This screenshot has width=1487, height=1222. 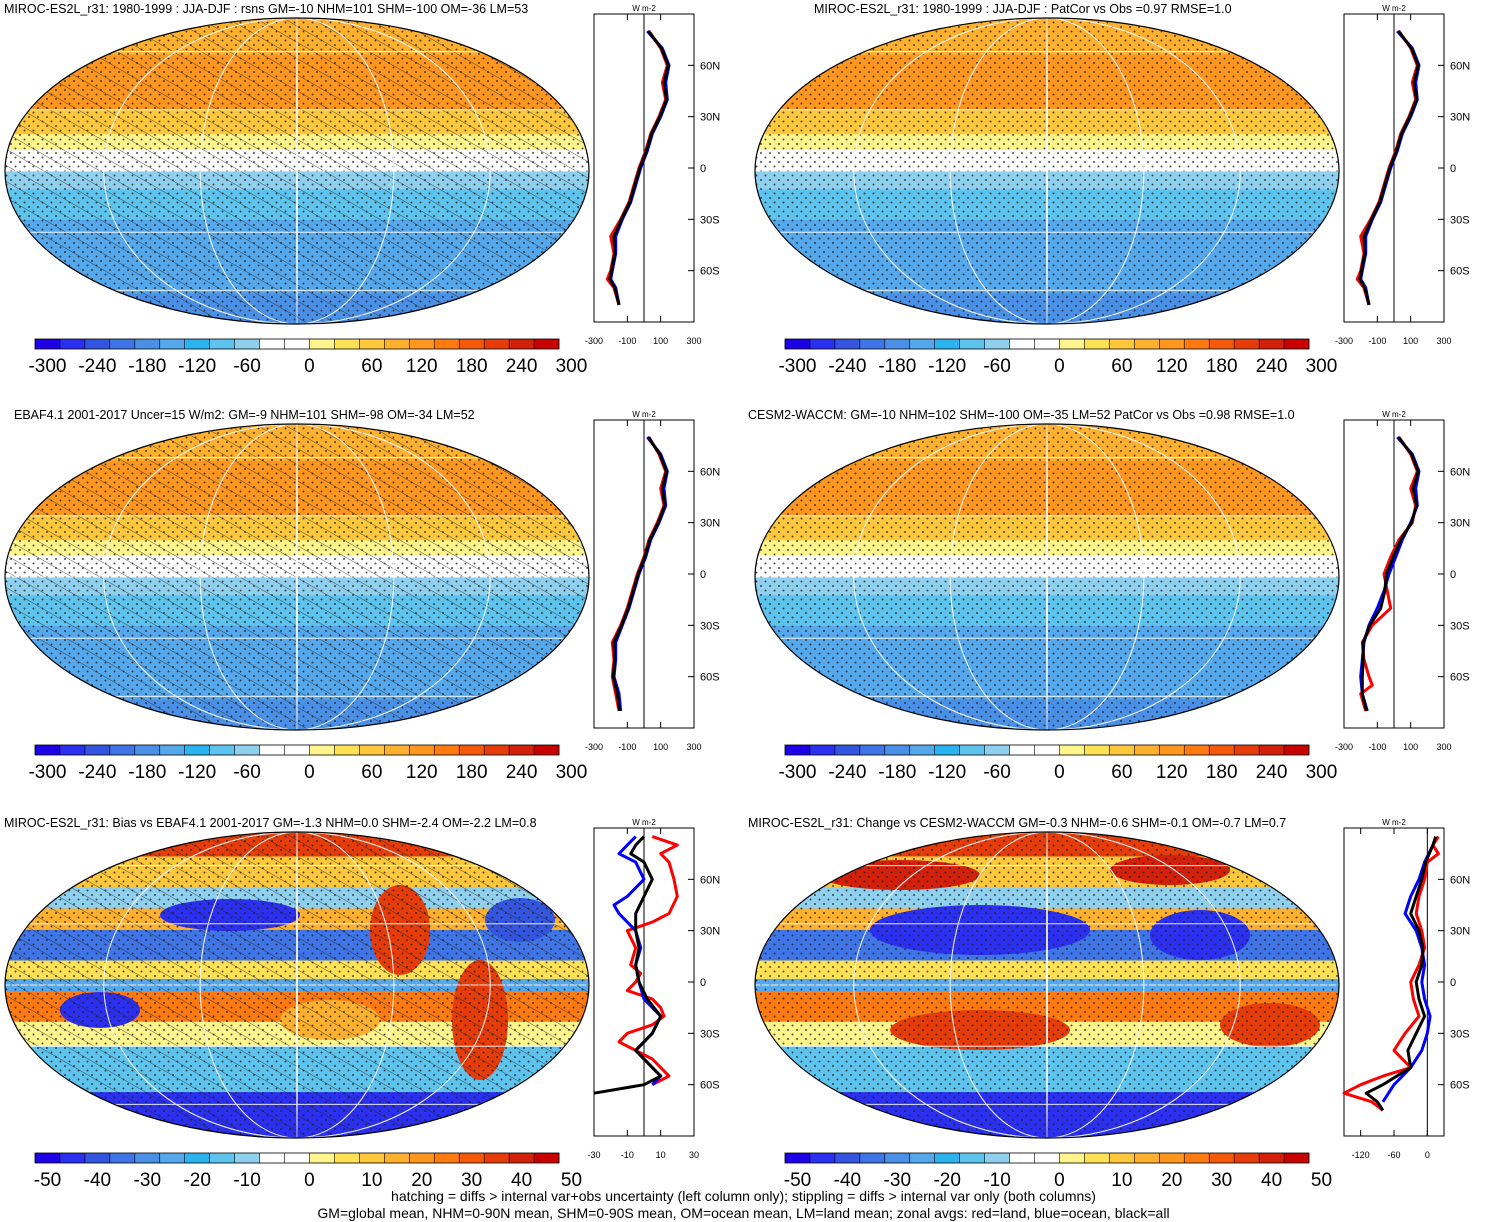 I want to click on zonal-series-black, so click(x=639, y=168).